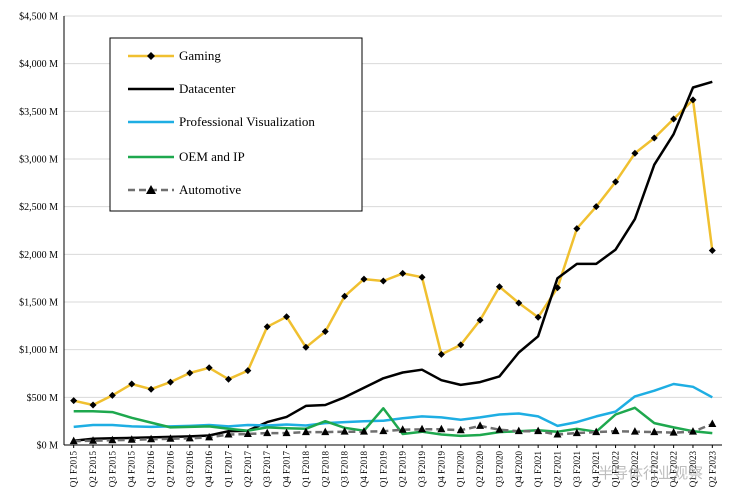 This screenshot has height=504, width=743. I want to click on legend-item-oem-and-ip: OEM and IP, so click(186, 156).